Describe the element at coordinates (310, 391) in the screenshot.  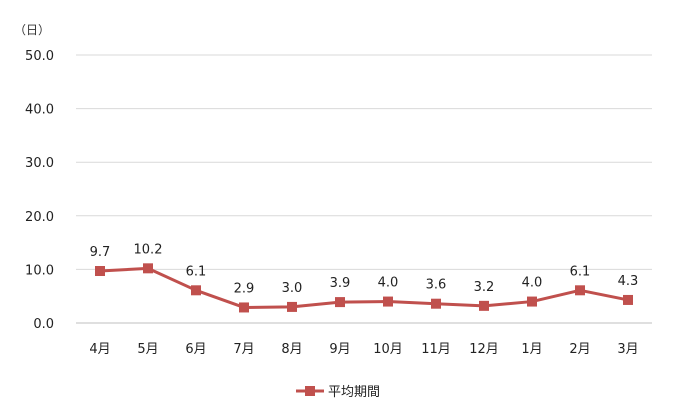
I see `legend-marker-swatch` at that location.